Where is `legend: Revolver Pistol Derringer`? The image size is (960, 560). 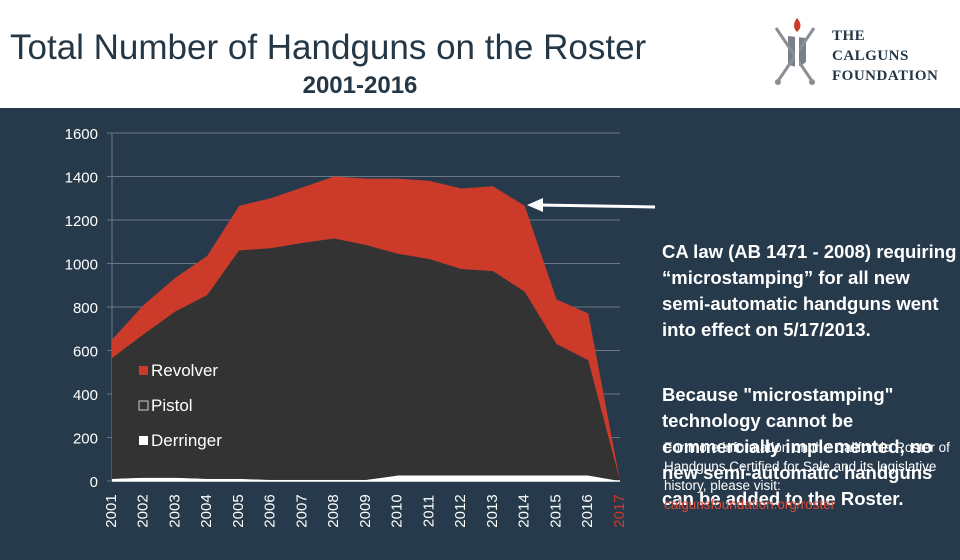
legend: Revolver Pistol Derringer is located at coordinates (180, 405).